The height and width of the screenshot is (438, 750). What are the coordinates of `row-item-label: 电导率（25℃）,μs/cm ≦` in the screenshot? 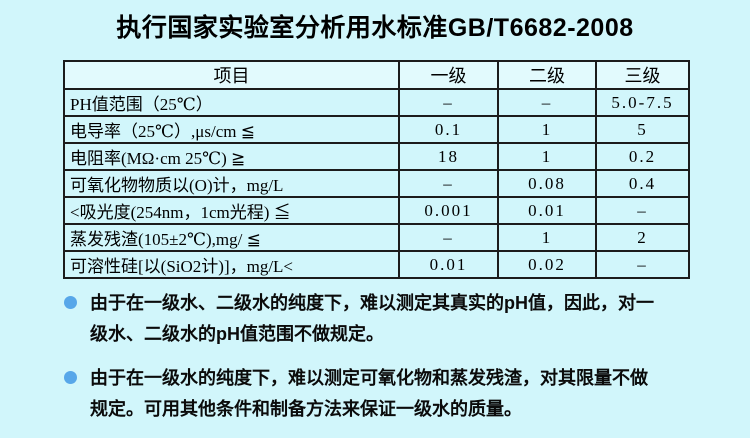 It's located at (231, 129).